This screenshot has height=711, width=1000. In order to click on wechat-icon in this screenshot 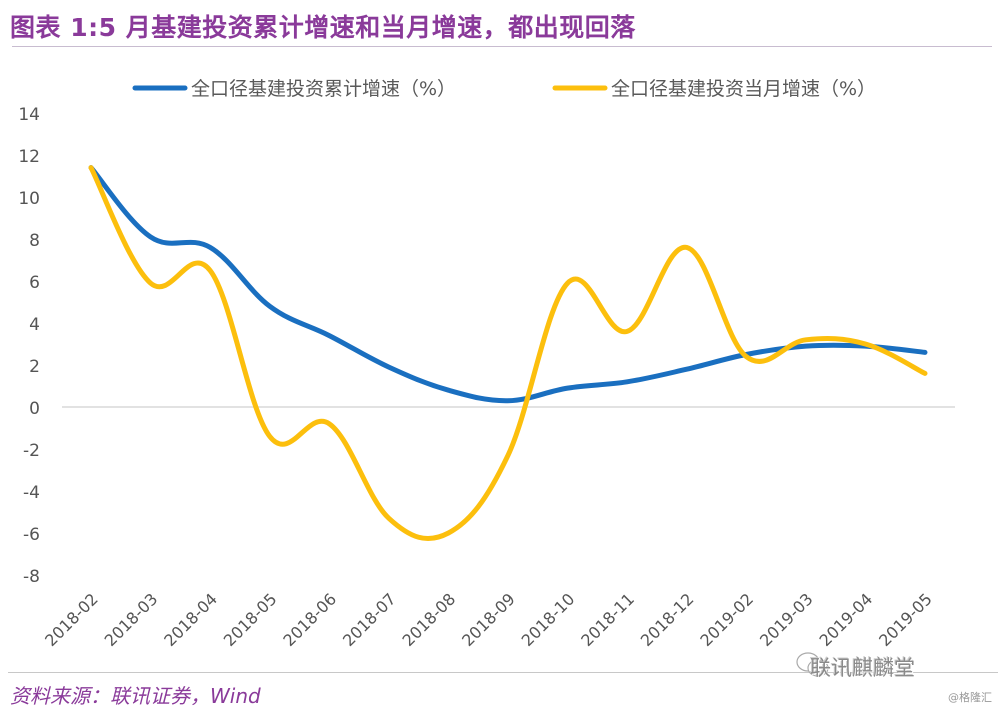, I will do `click(812, 664)`.